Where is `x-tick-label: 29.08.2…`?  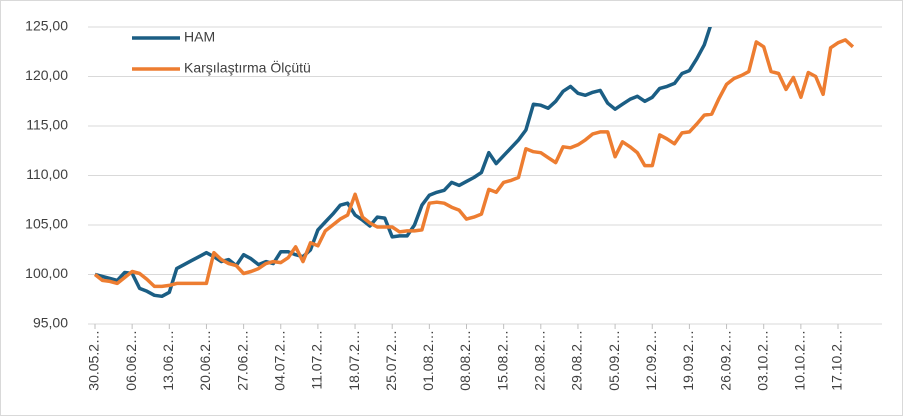
x-tick-label: 29.08.2… is located at coordinates (577, 360).